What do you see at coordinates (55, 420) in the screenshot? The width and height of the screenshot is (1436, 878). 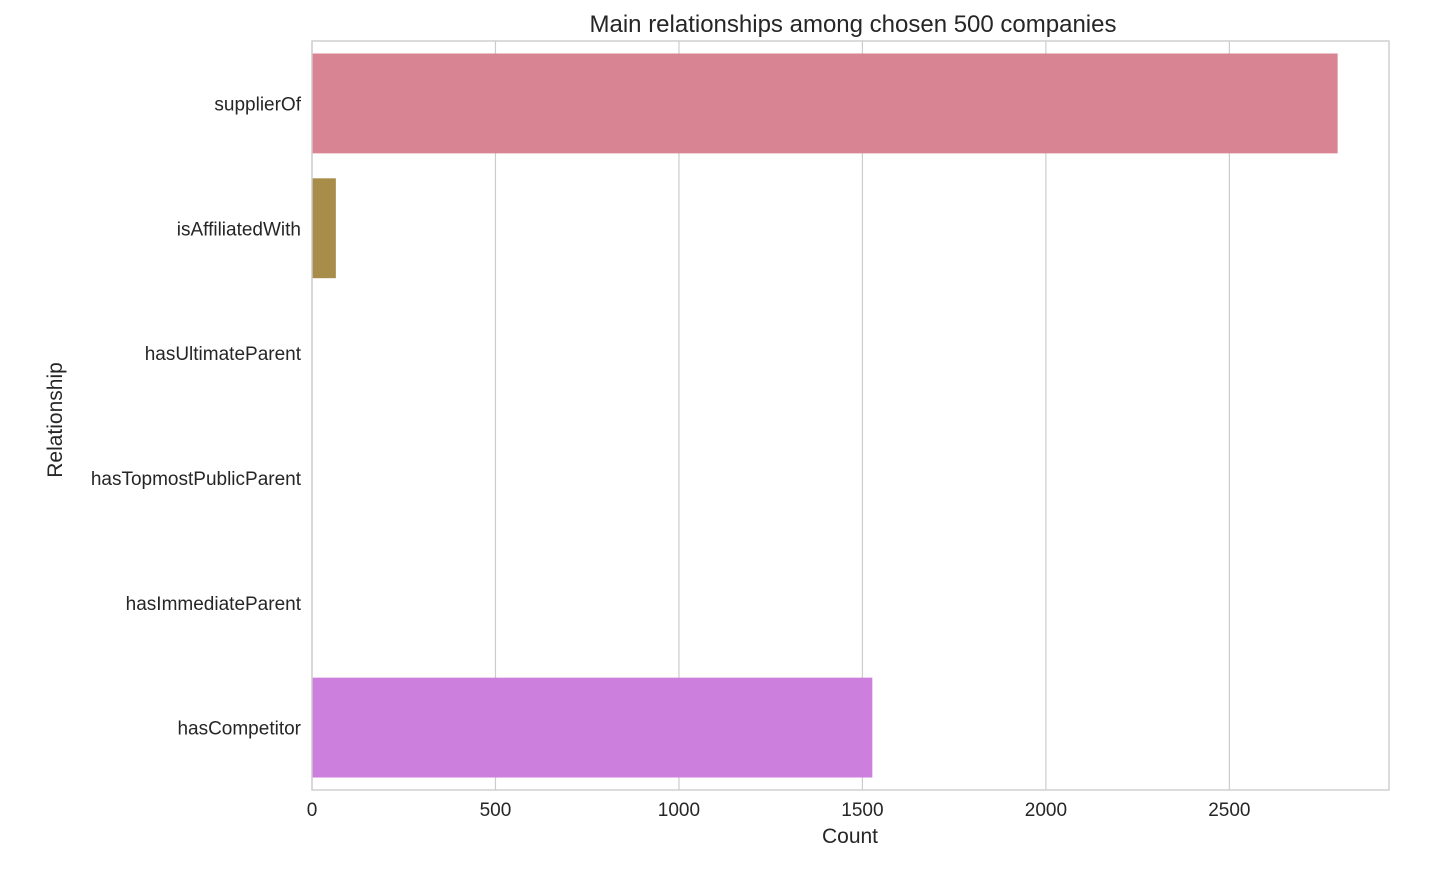 I see `y-axis-label: Relationship` at bounding box center [55, 420].